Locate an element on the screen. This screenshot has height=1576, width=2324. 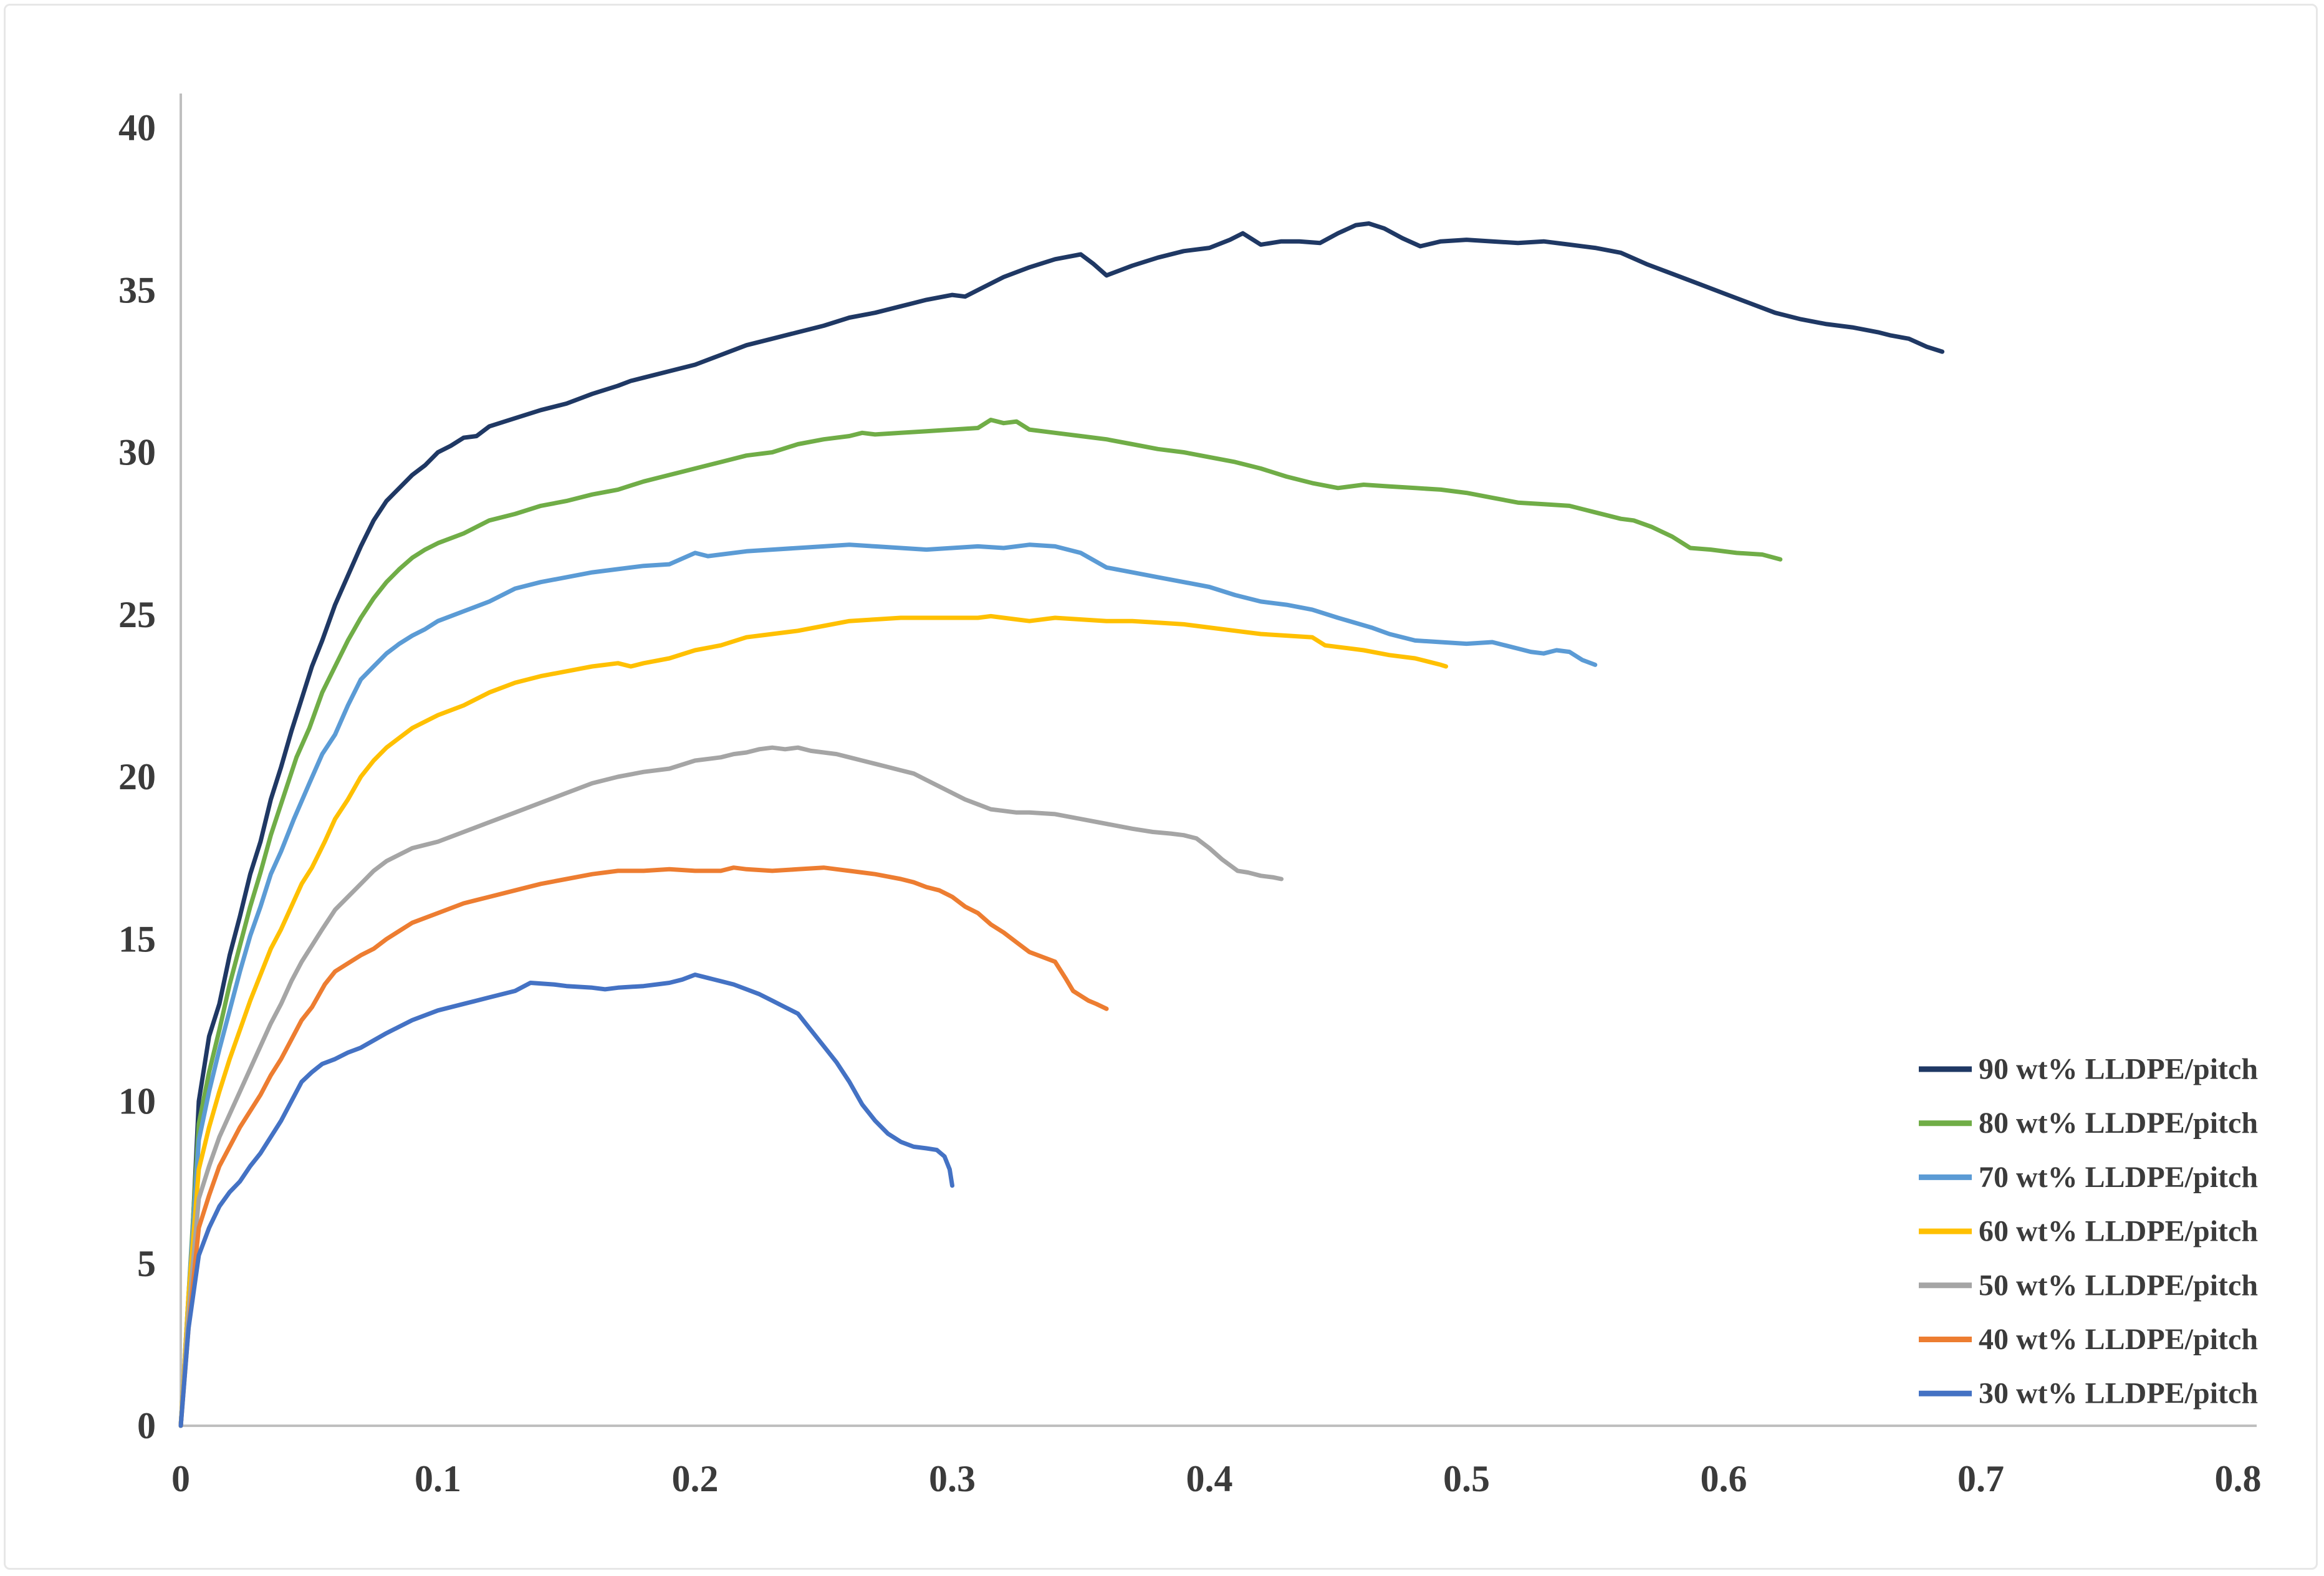
y-axis-tick-labels: 0 5 10 15 20 25 30 35 40 is located at coordinates (137, 776).